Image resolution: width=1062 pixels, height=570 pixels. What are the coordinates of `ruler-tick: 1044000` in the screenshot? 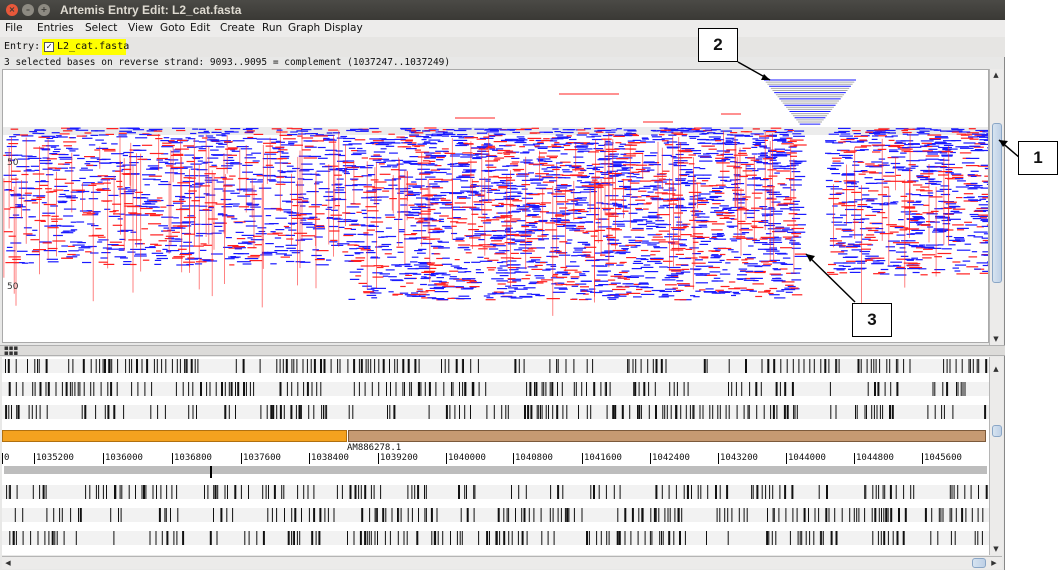 It's located at (806, 458).